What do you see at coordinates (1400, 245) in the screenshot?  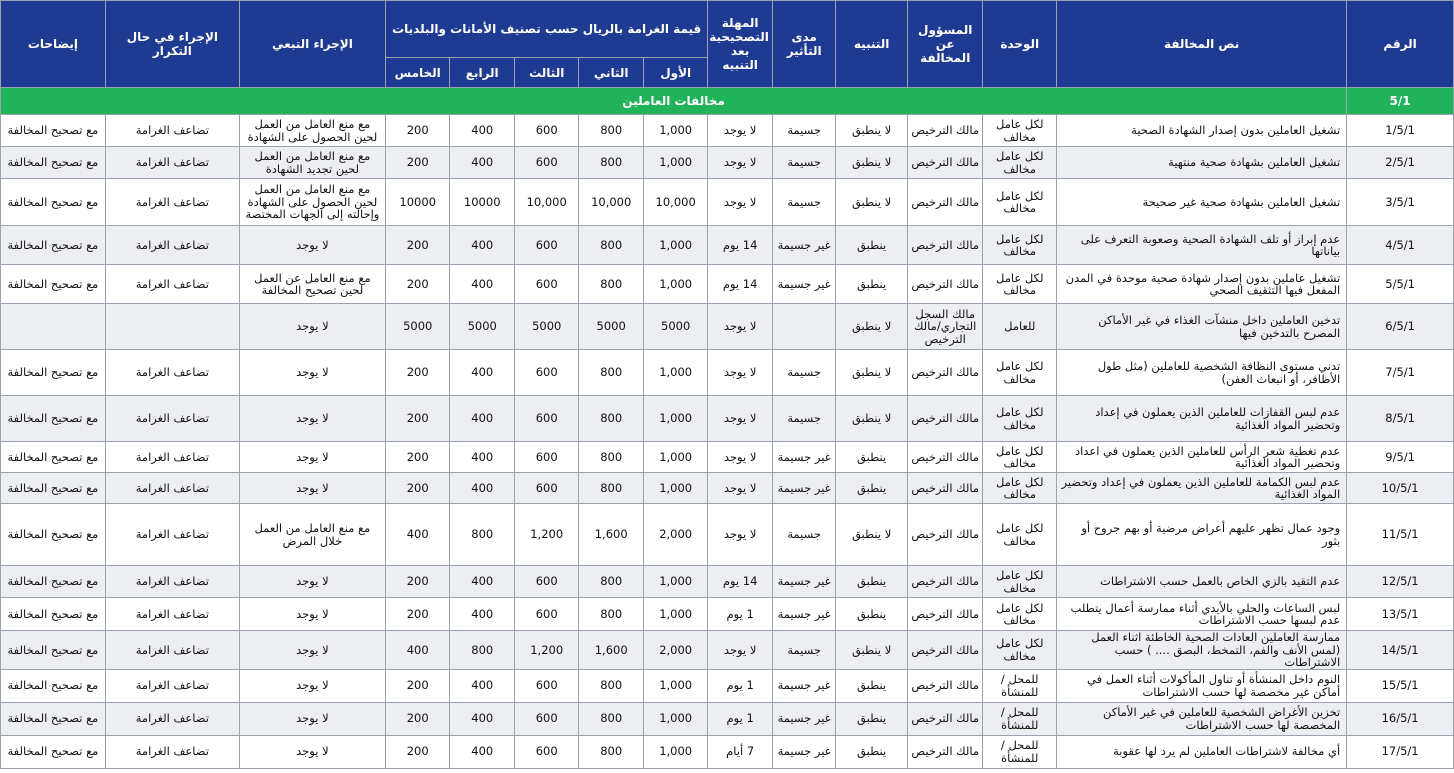 I see `cell-number: 4/5/1` at bounding box center [1400, 245].